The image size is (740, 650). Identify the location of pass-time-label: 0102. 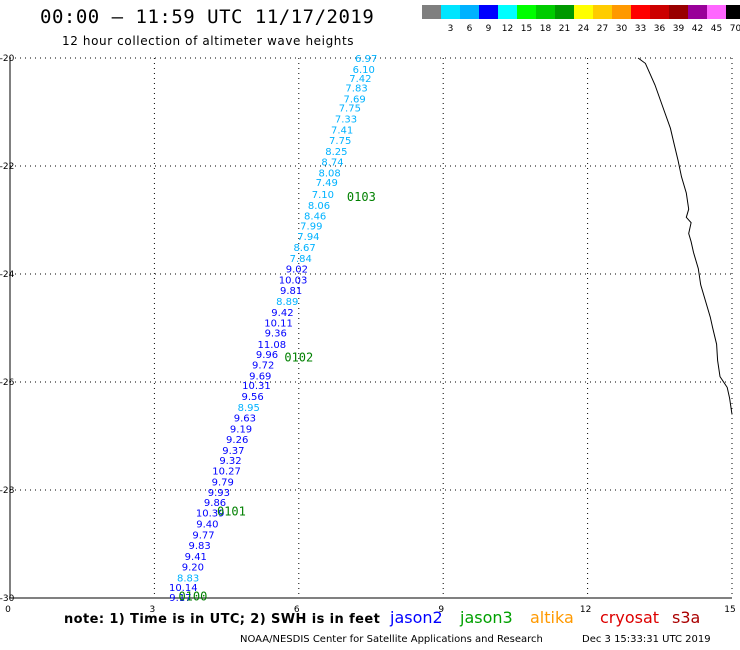
(298, 358).